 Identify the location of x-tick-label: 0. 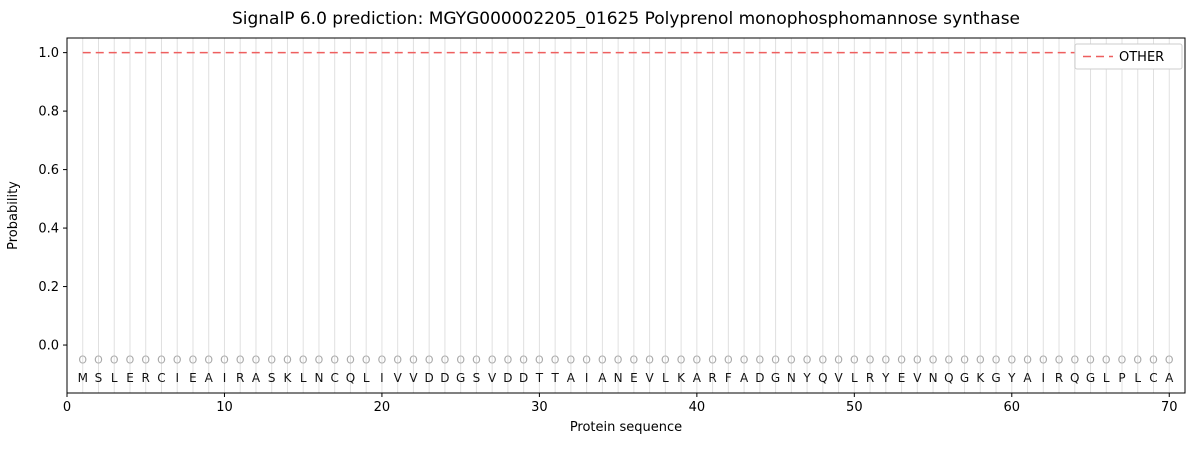
(67, 407).